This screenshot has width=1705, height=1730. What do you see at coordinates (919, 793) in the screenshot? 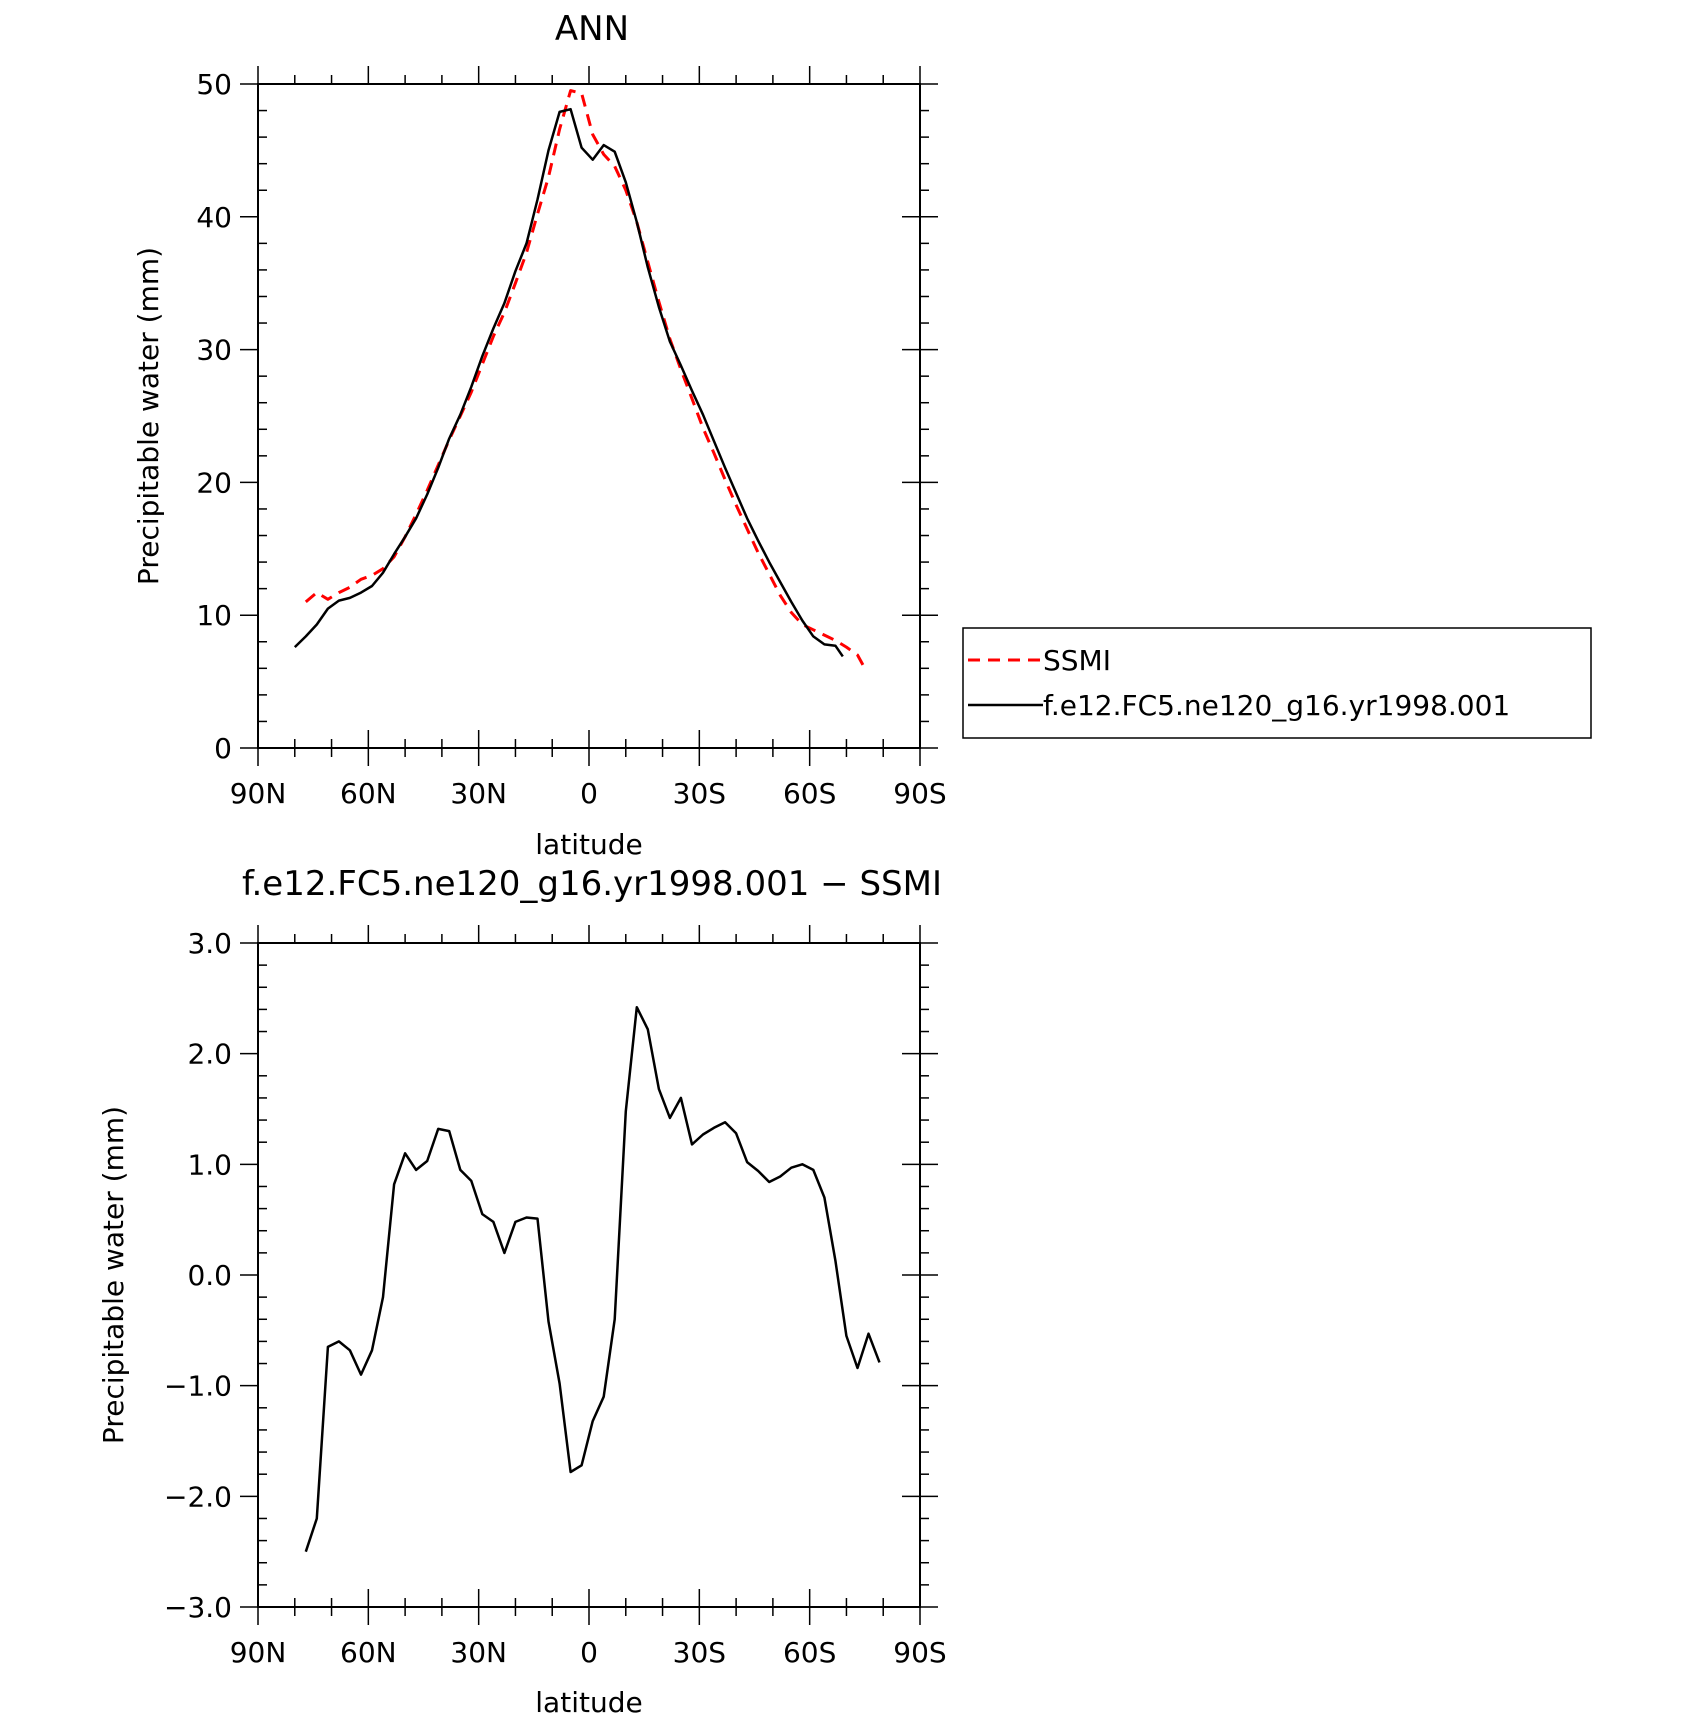
I see `top-x-tick-label: 90S` at bounding box center [919, 793].